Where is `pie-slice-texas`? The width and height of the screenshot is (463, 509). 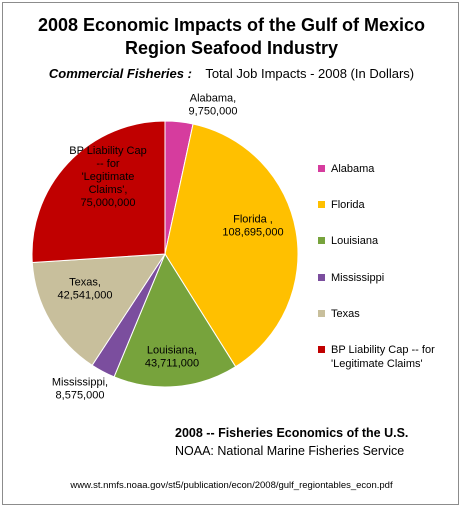 pie-slice-texas is located at coordinates (98, 309).